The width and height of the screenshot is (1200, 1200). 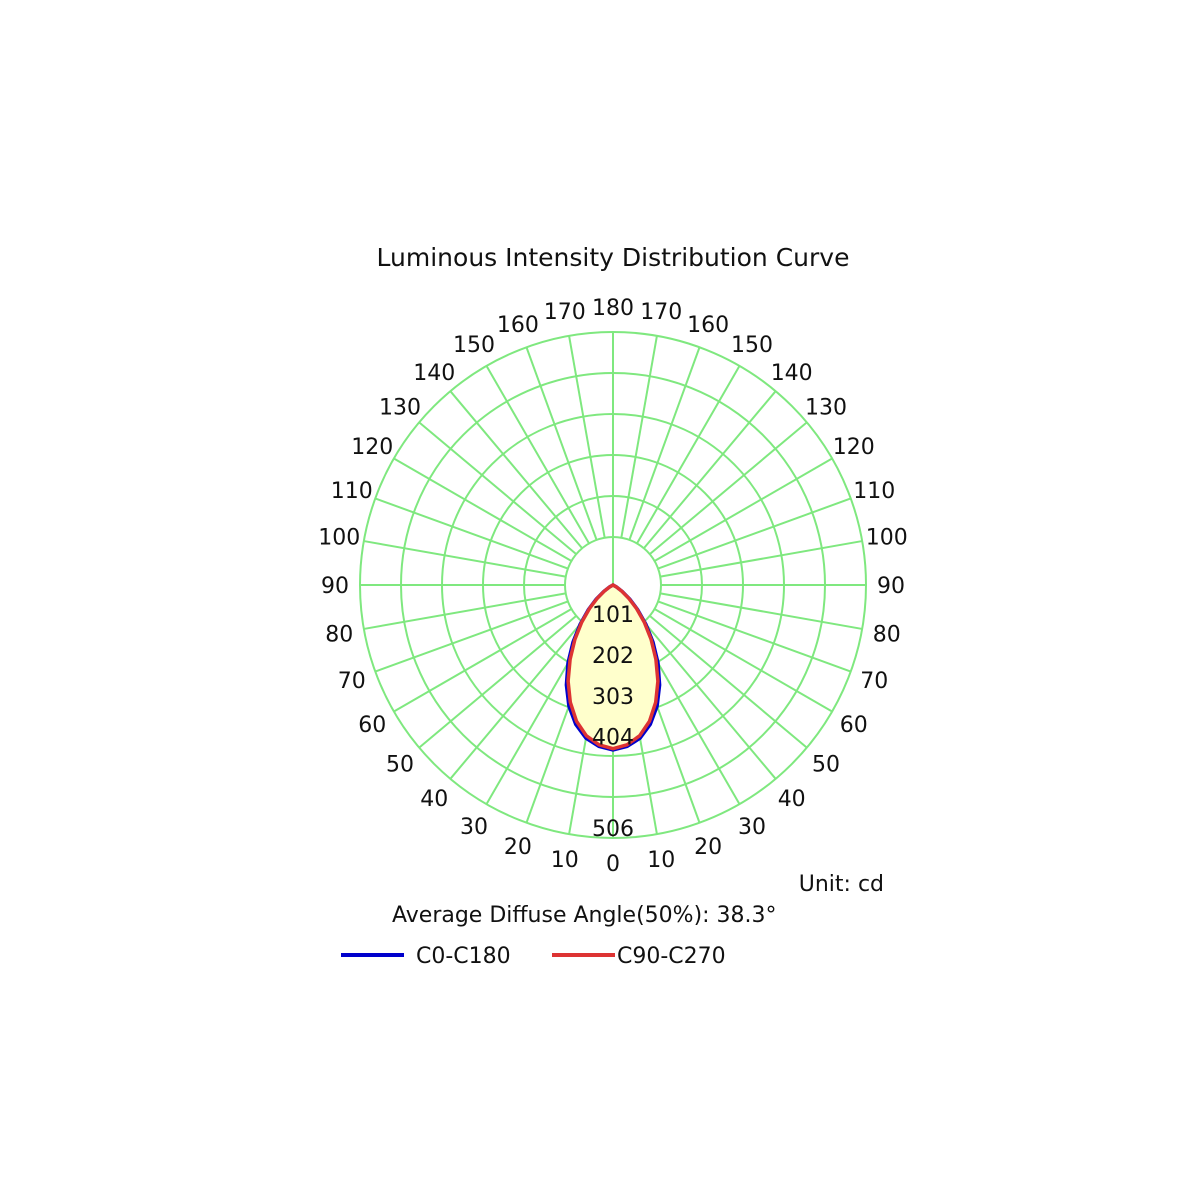 What do you see at coordinates (841, 884) in the screenshot?
I see `unit-label: Unit: cd` at bounding box center [841, 884].